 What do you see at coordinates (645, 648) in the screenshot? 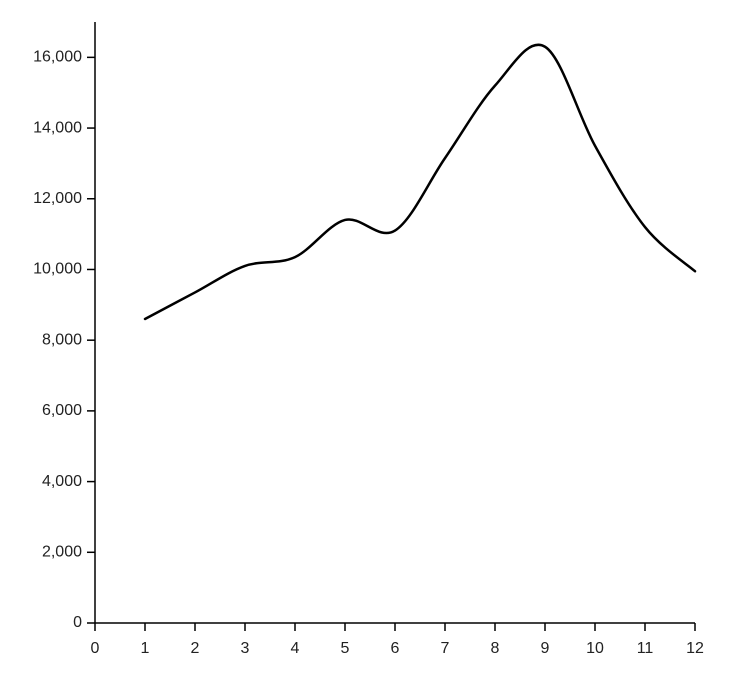
I see `x-tick-label: 11` at bounding box center [645, 648].